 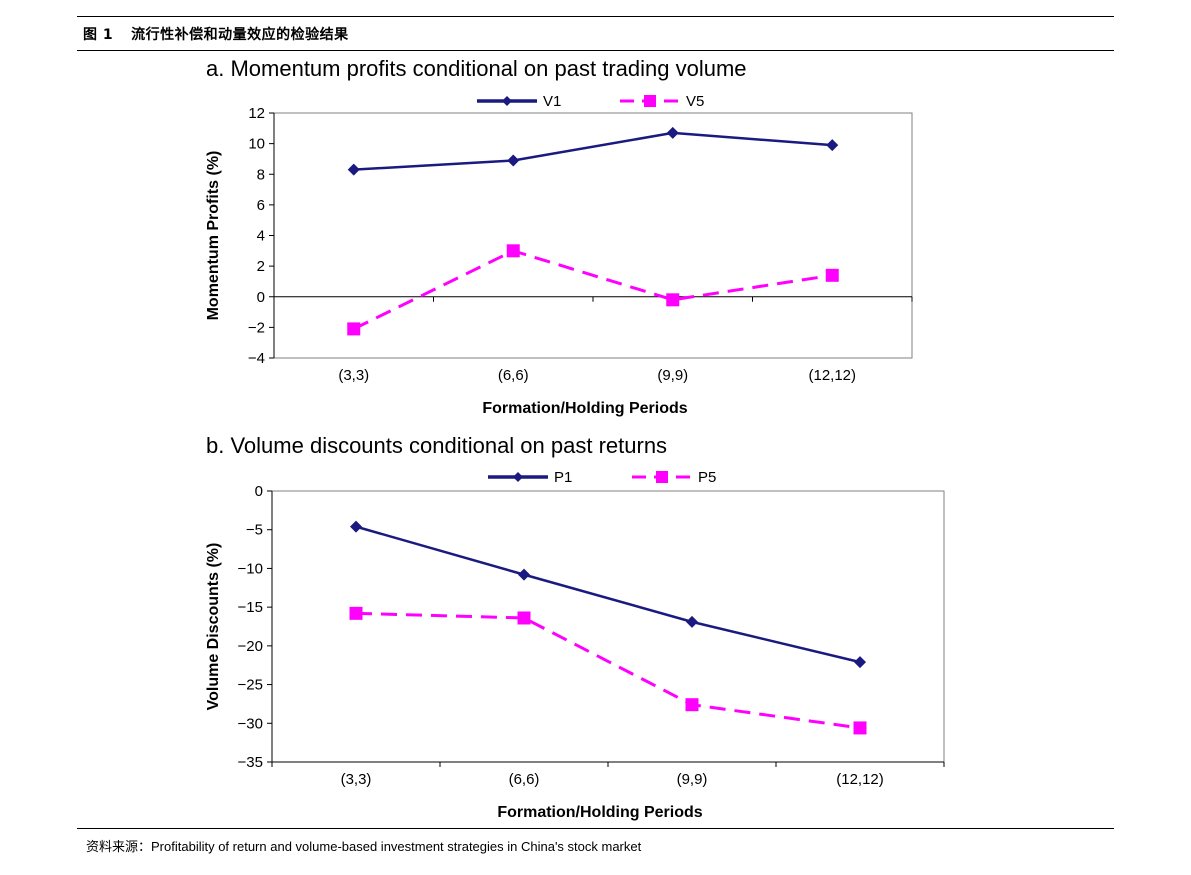 What do you see at coordinates (593, 151) in the screenshot?
I see `series-line-v1` at bounding box center [593, 151].